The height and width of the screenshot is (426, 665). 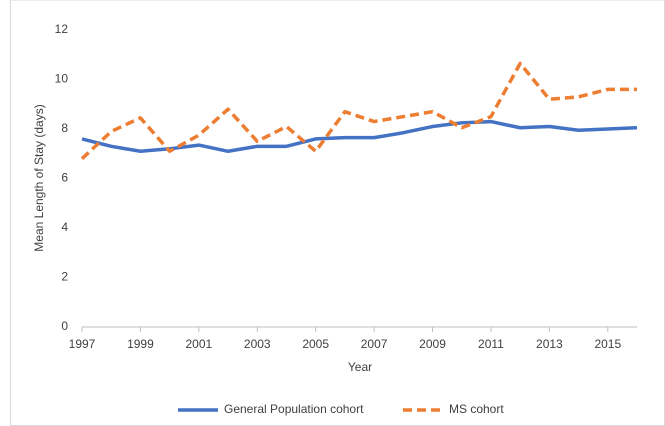 What do you see at coordinates (140, 344) in the screenshot?
I see `x-tick-label: 1999` at bounding box center [140, 344].